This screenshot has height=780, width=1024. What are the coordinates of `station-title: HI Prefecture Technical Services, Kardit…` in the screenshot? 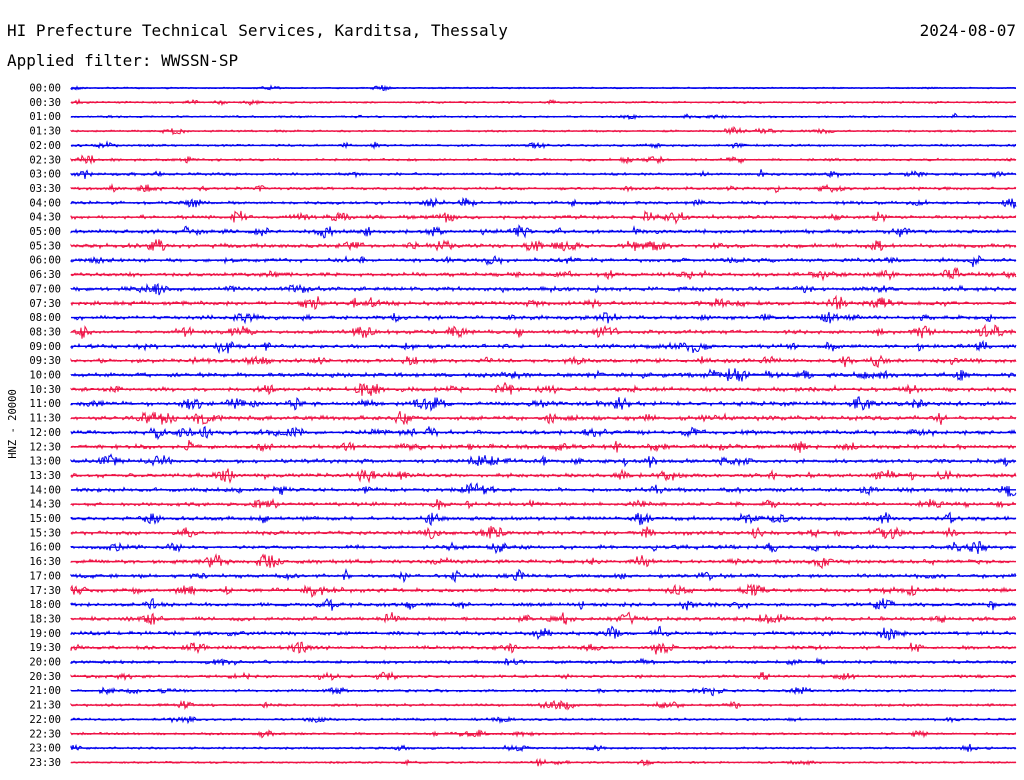 It's located at (257, 30).